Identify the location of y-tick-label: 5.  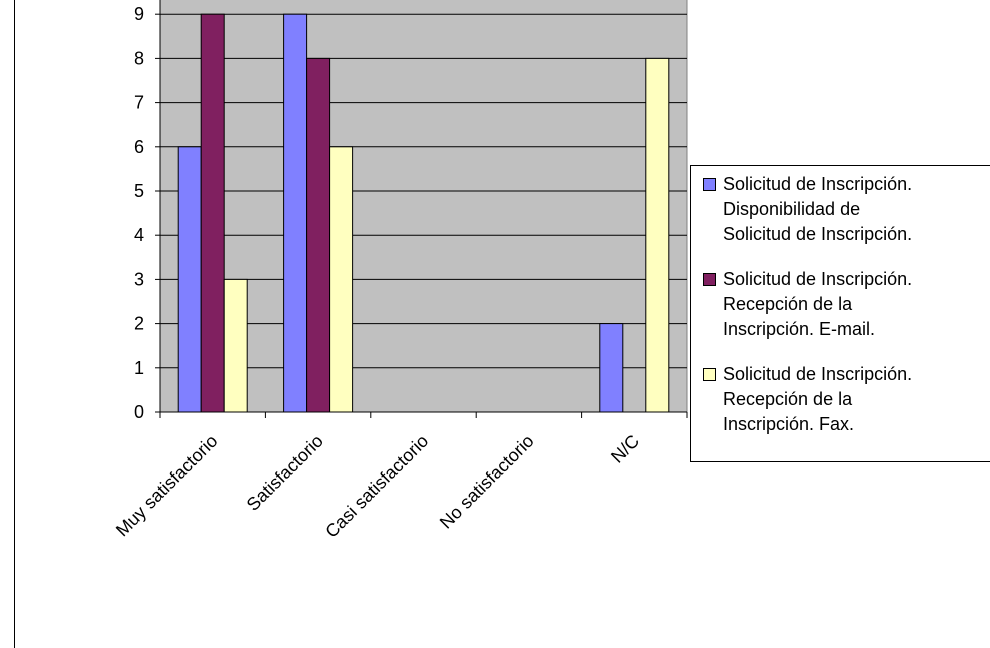
(139, 191).